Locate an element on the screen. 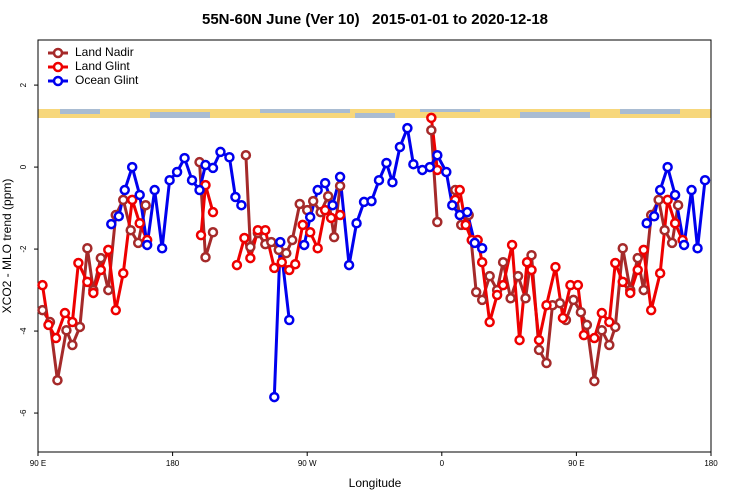 The height and width of the screenshot is (500, 750). y-tick-label: -2 is located at coordinates (23, 249).